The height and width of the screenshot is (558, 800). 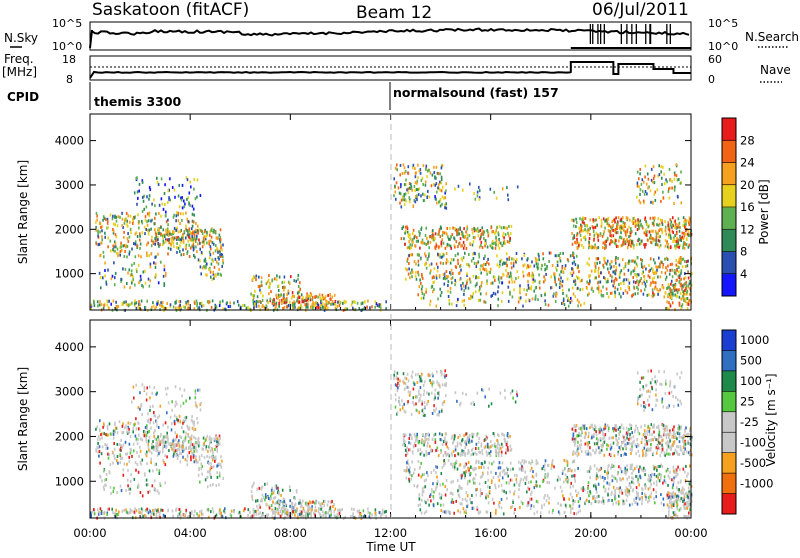 I want to click on beam-title: Beam 12, so click(x=394, y=13).